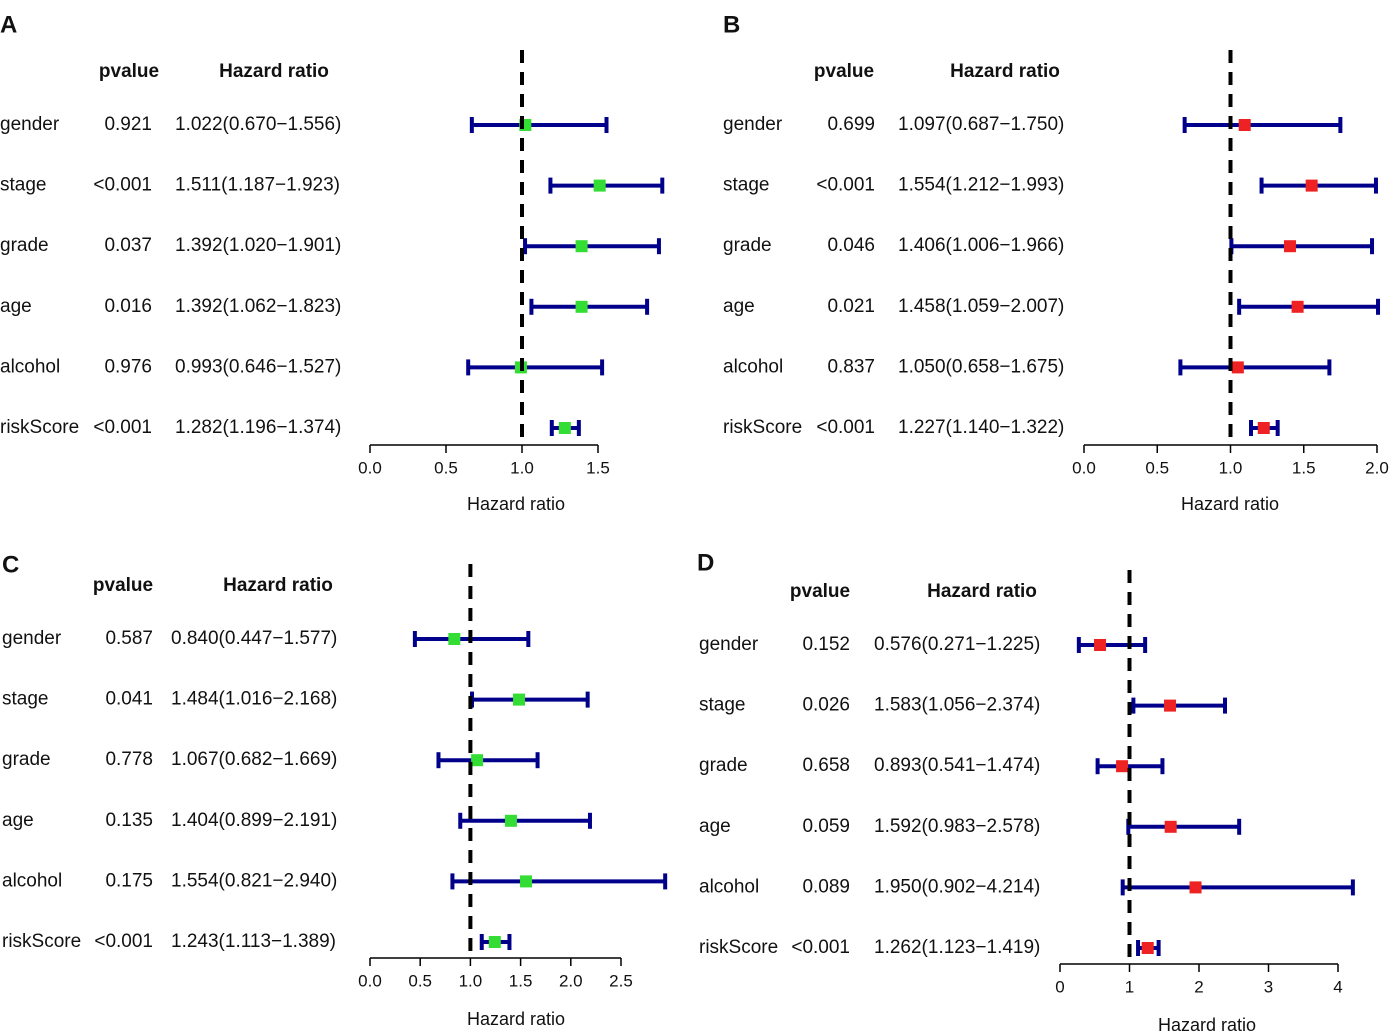 The width and height of the screenshot is (1391, 1033). I want to click on row-pvalue: 0.021, so click(851, 306).